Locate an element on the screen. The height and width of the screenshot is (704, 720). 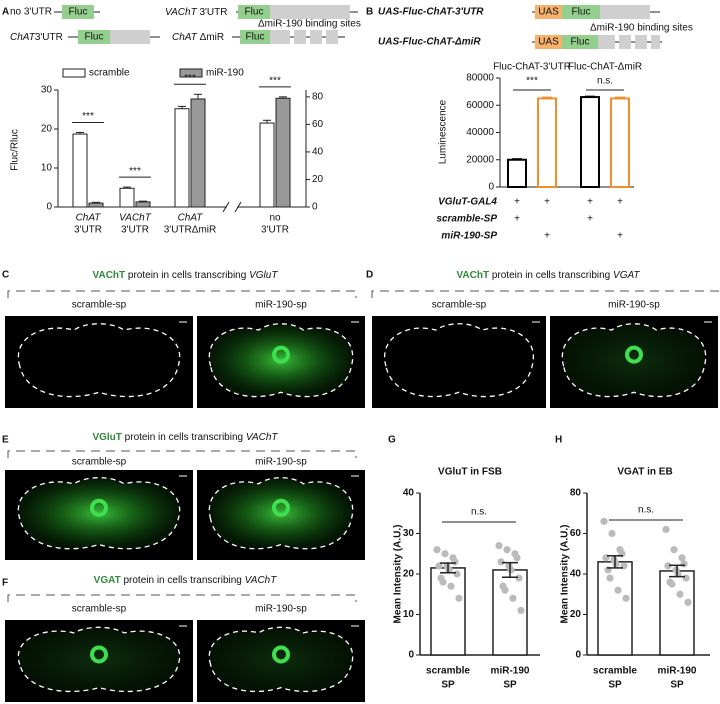
y2-tick-label: 20 is located at coordinates (318, 179).